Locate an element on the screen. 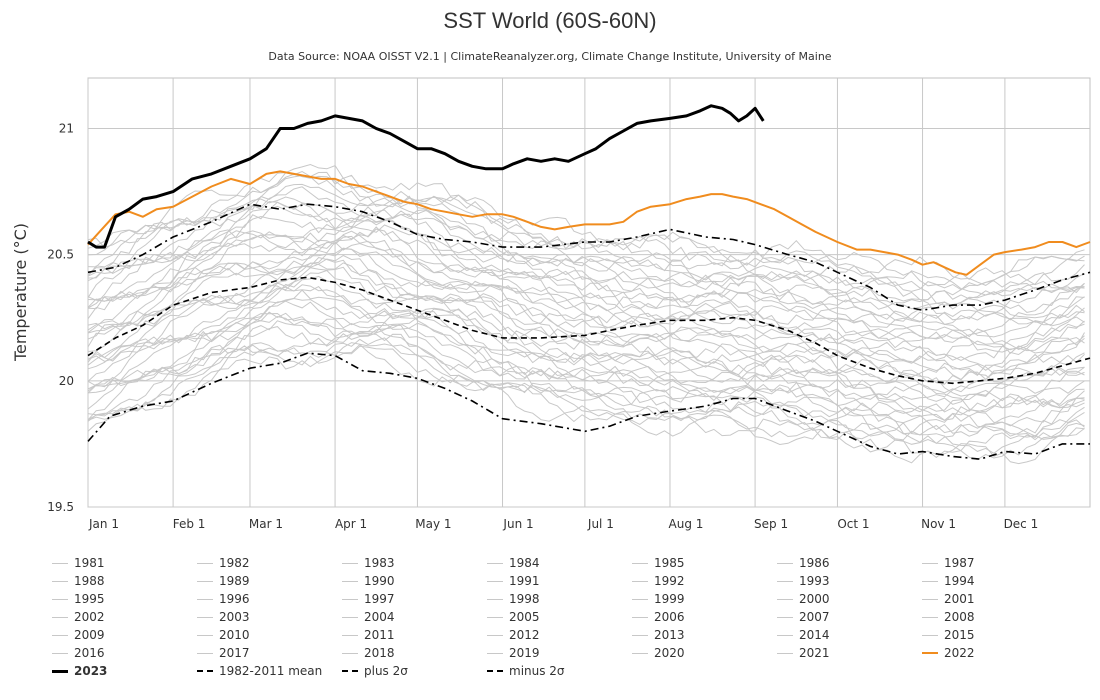 This screenshot has width=1100, height=700. legend-label: 1987 is located at coordinates (959, 563).